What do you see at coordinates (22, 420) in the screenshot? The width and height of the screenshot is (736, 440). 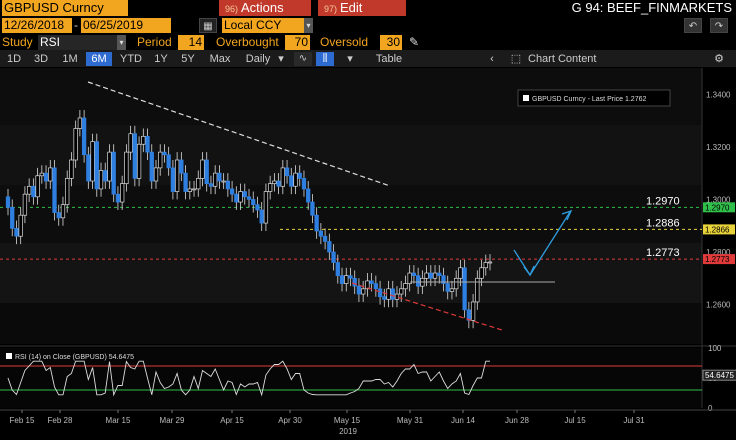 I see `x-tick-label: Feb 15` at bounding box center [22, 420].